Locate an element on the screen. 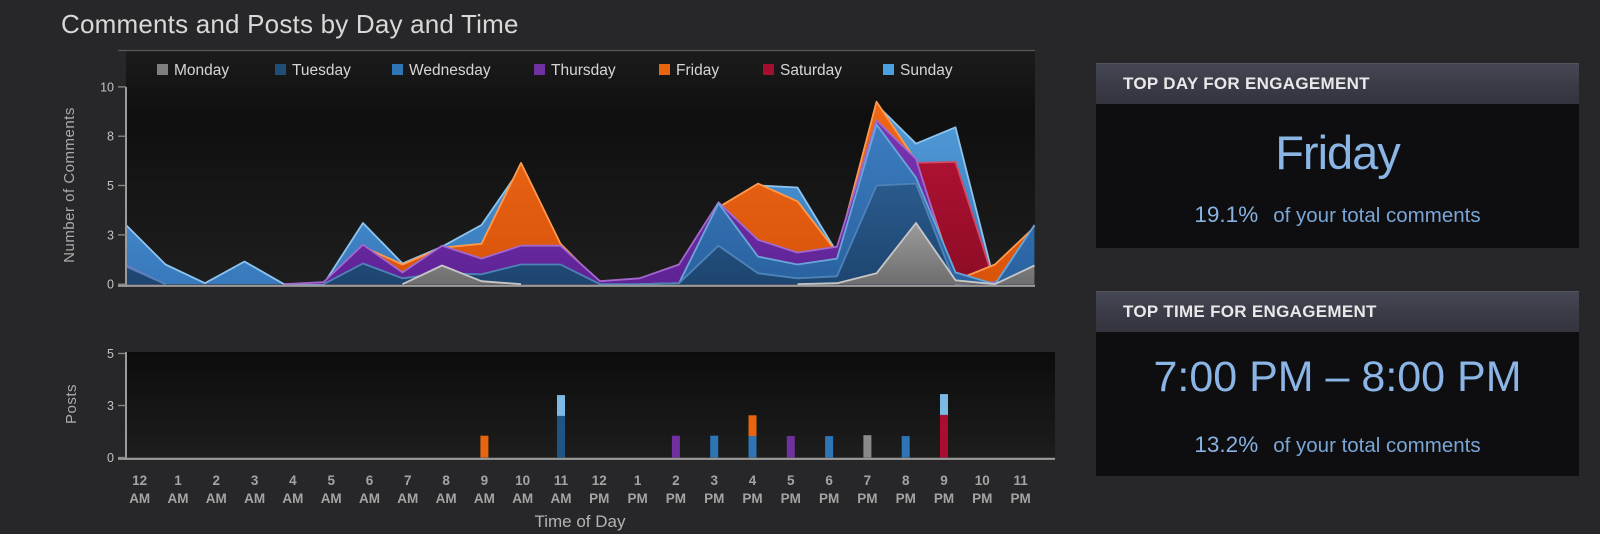 The image size is (1600, 534). svg-text: Saturday is located at coordinates (811, 70).